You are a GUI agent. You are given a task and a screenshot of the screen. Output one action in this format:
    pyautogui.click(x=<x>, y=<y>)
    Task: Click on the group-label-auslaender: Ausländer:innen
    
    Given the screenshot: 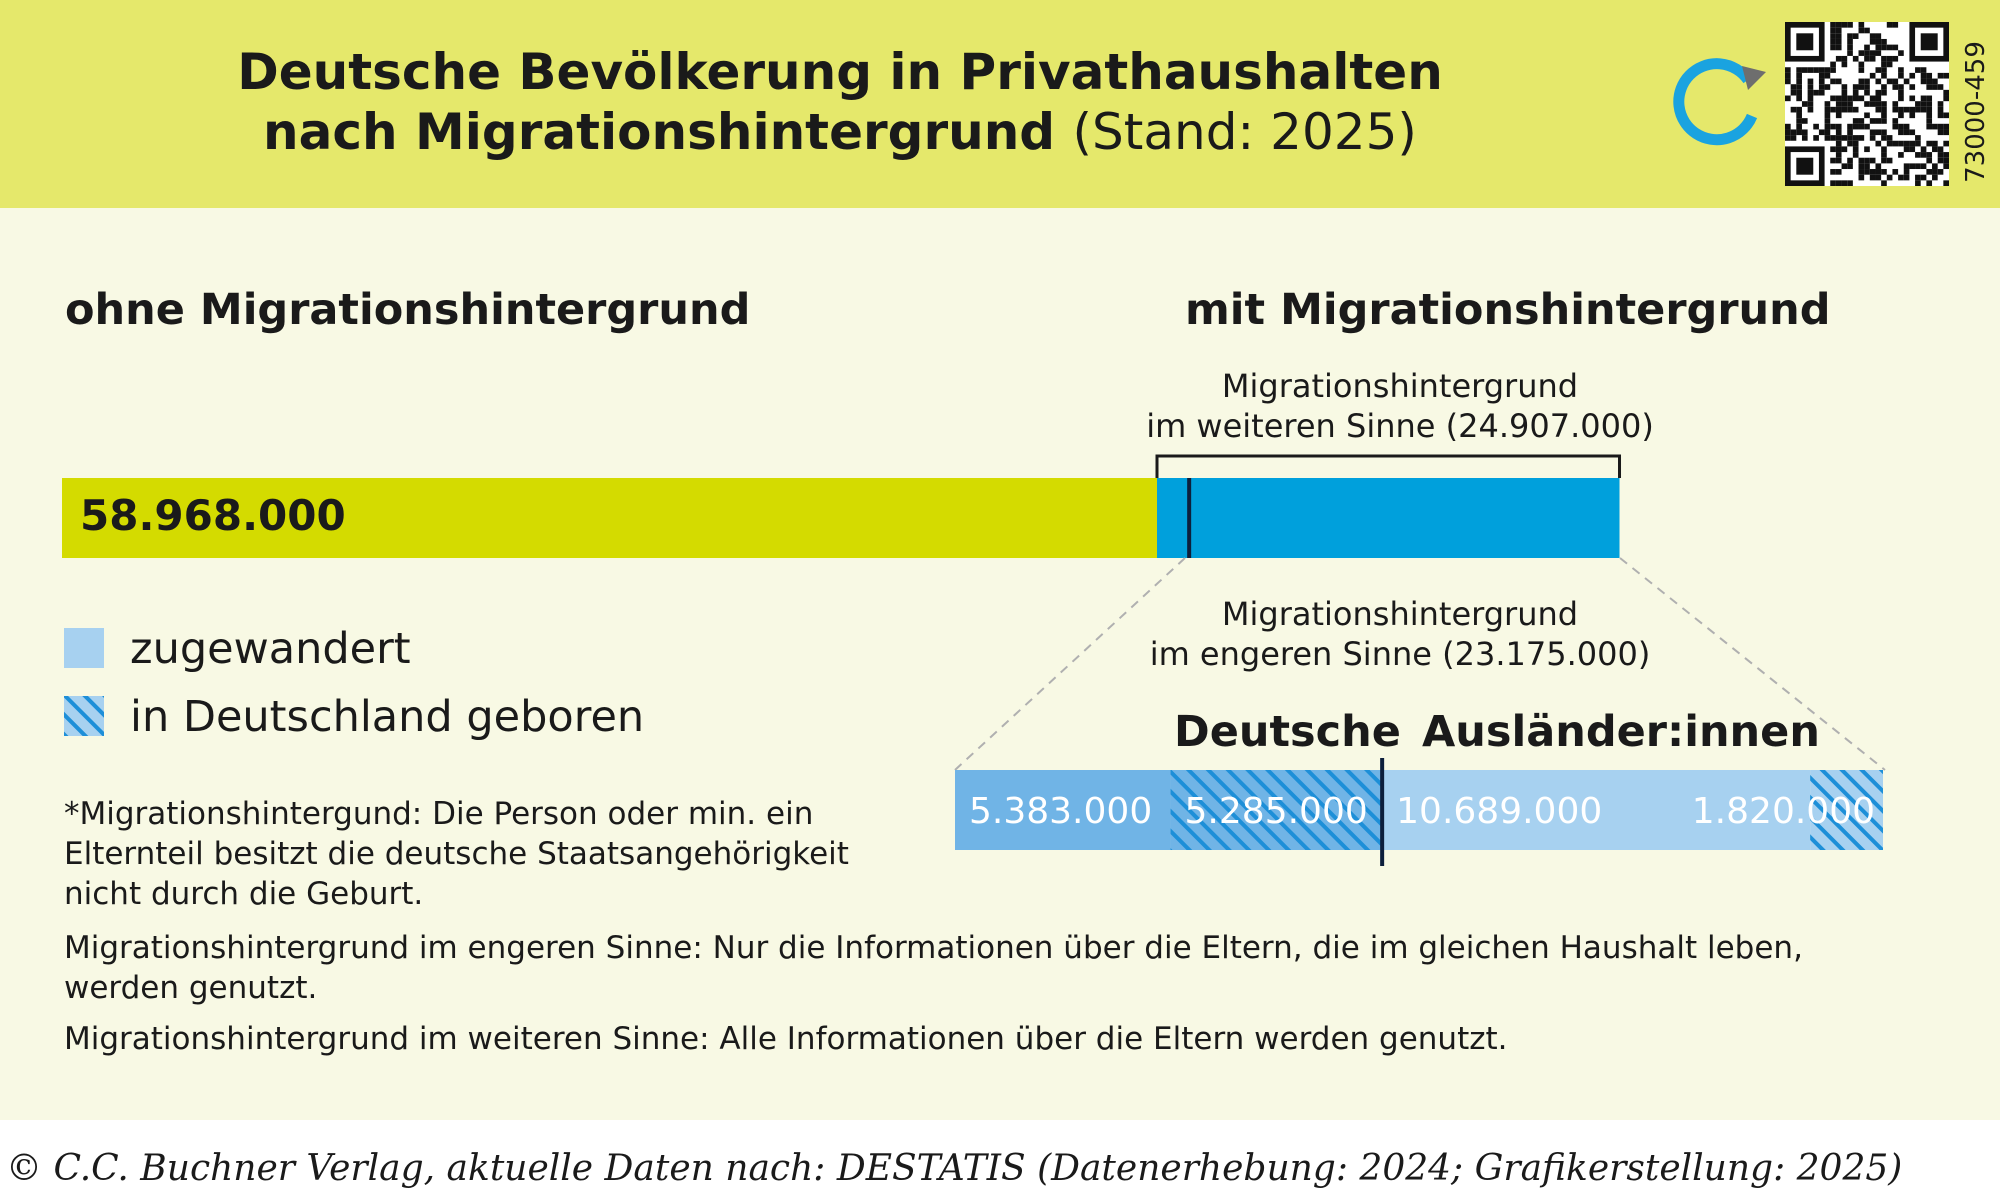 What is the action you would take?
    pyautogui.click(x=1621, y=732)
    